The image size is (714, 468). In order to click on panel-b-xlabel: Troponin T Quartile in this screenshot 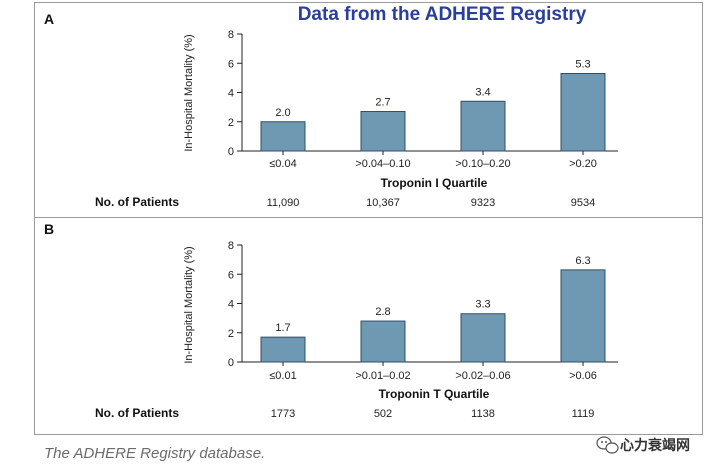, I will do `click(434, 394)`.